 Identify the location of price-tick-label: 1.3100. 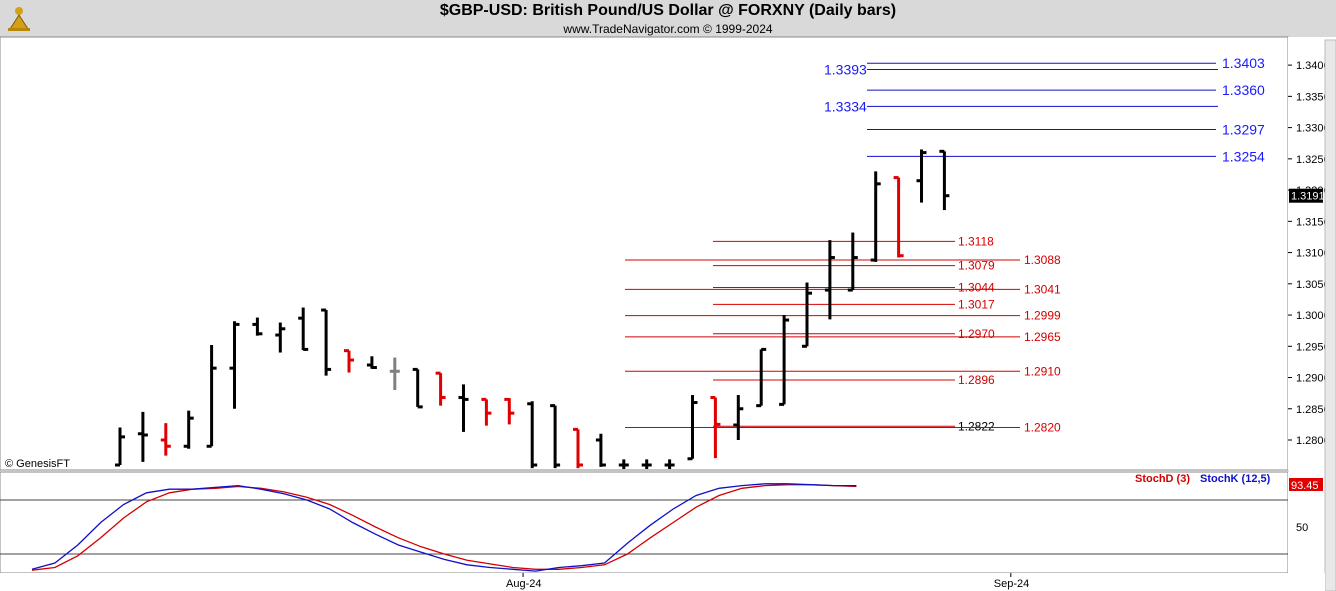
(1313, 254).